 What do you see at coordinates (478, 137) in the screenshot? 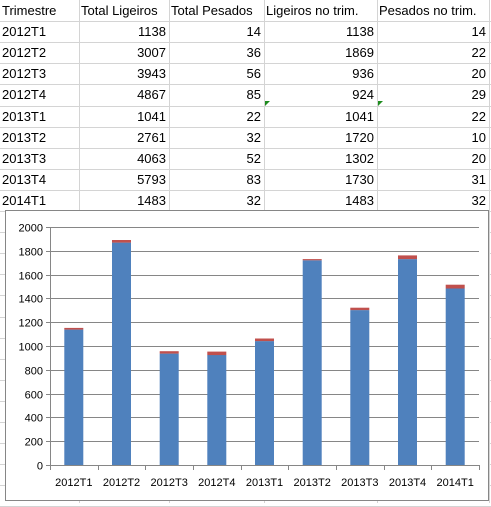
I see `value-cell: 10` at bounding box center [478, 137].